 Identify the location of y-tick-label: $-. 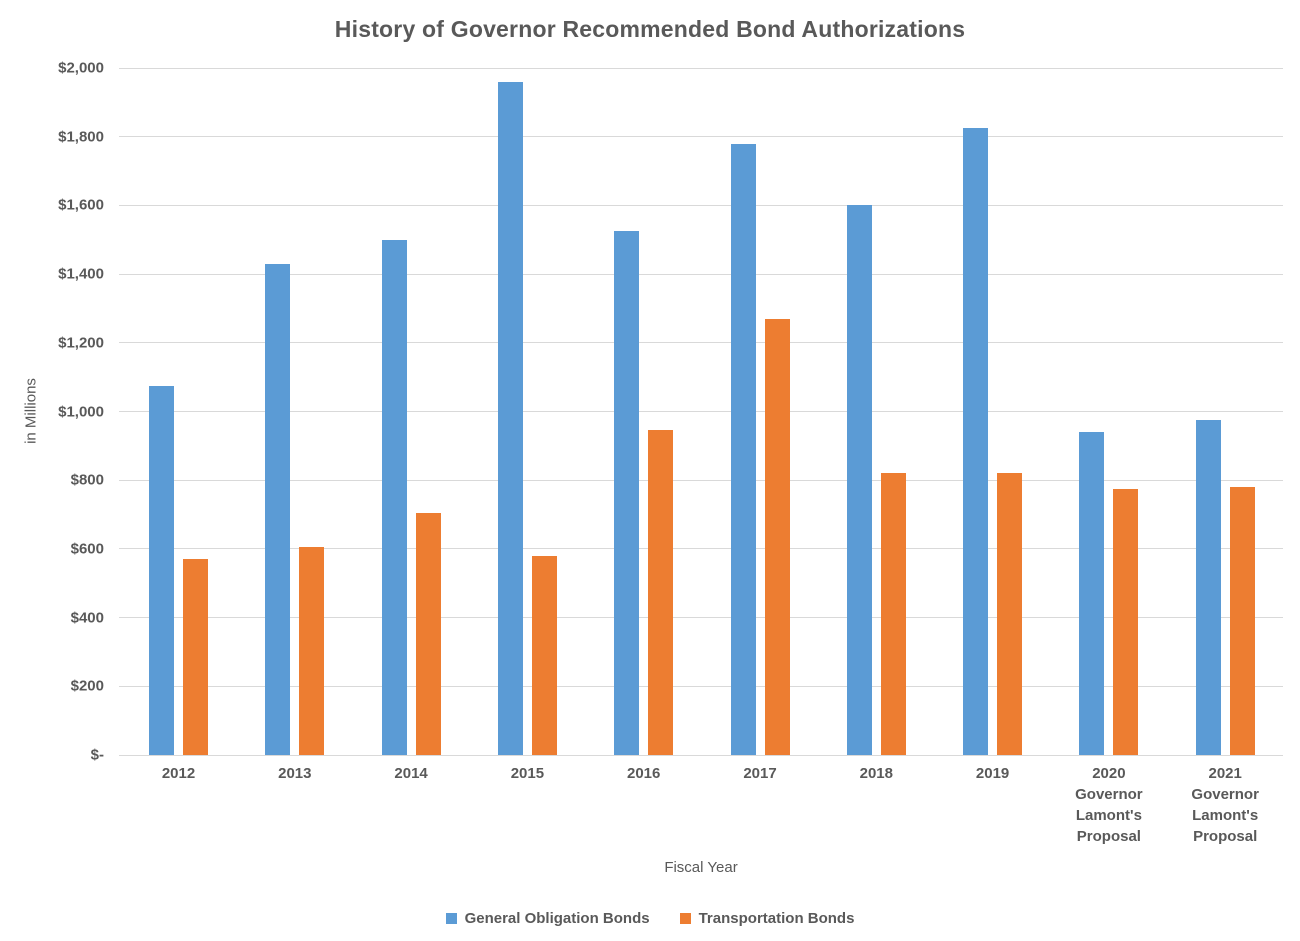
(97, 755).